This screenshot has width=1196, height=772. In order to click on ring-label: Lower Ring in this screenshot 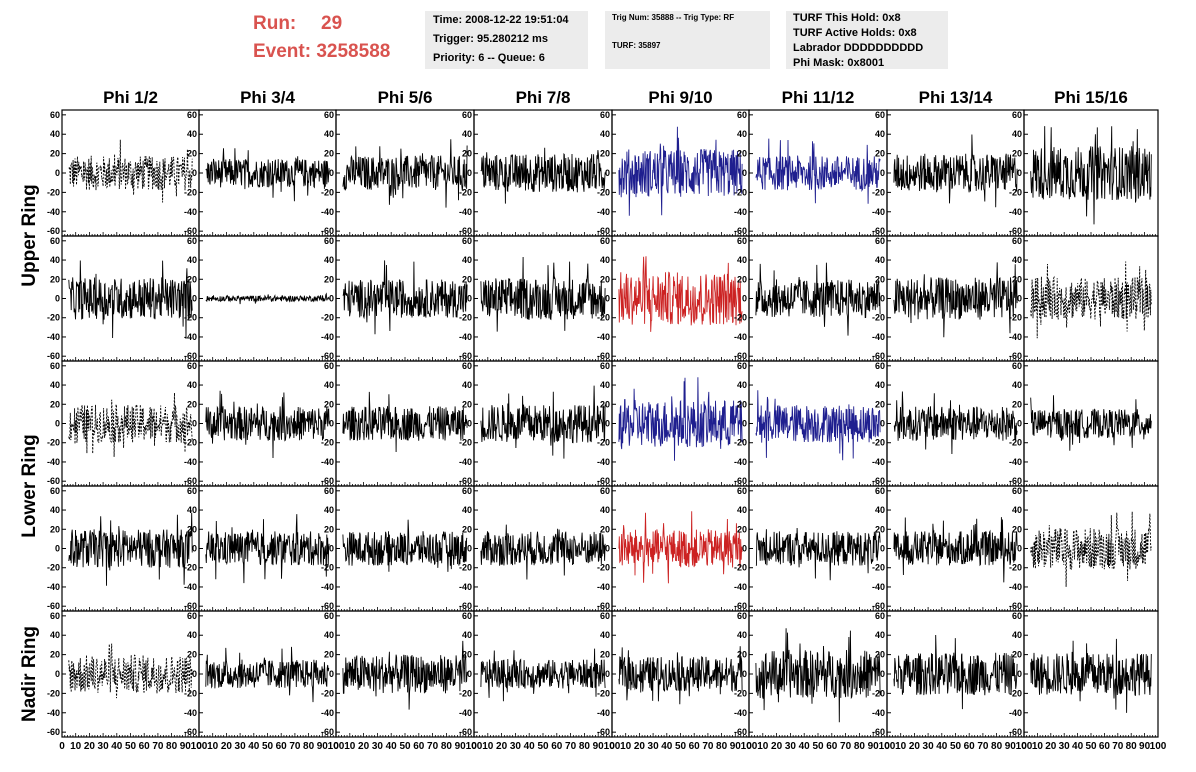, I will do `click(29, 485)`.